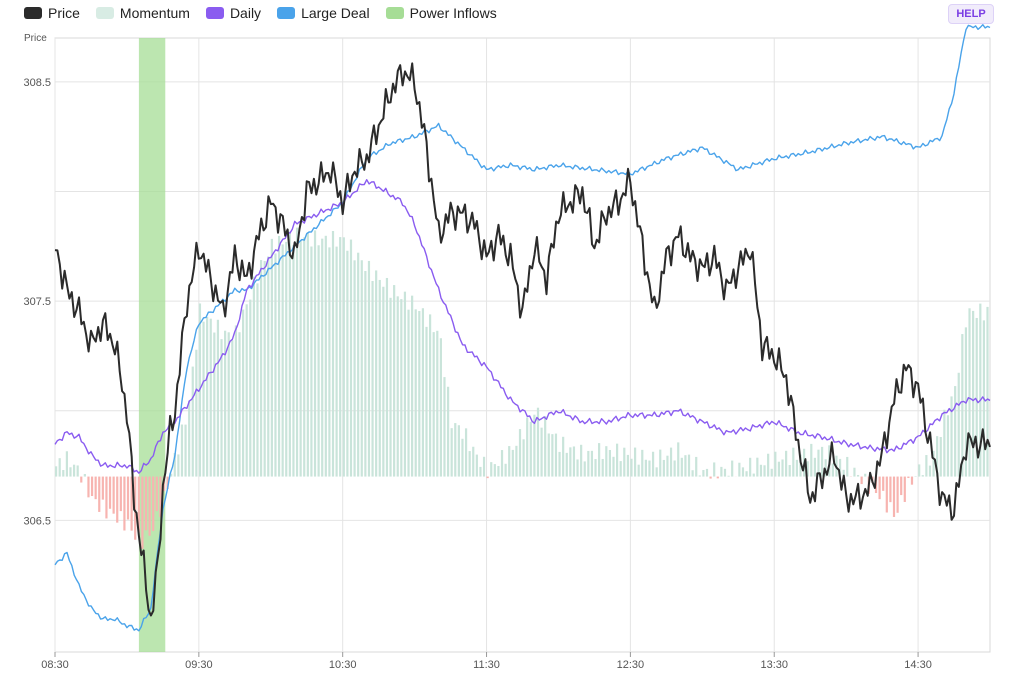 The width and height of the screenshot is (1018, 679). I want to click on legend-swatch-momentum, so click(104, 13).